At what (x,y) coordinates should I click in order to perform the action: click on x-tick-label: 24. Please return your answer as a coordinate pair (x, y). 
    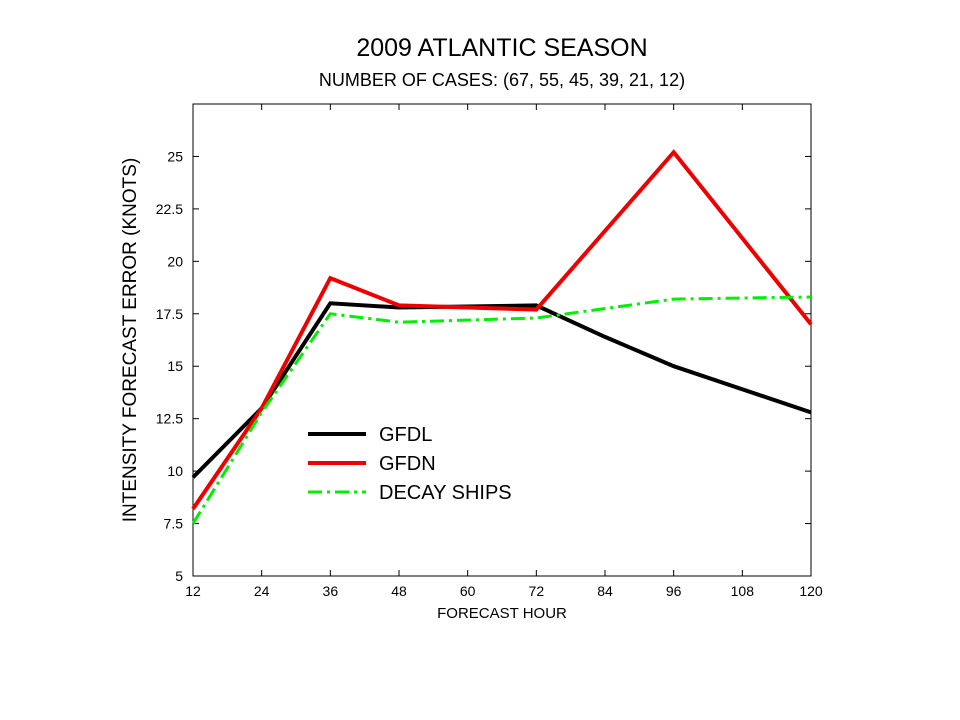
    Looking at the image, I should click on (262, 591).